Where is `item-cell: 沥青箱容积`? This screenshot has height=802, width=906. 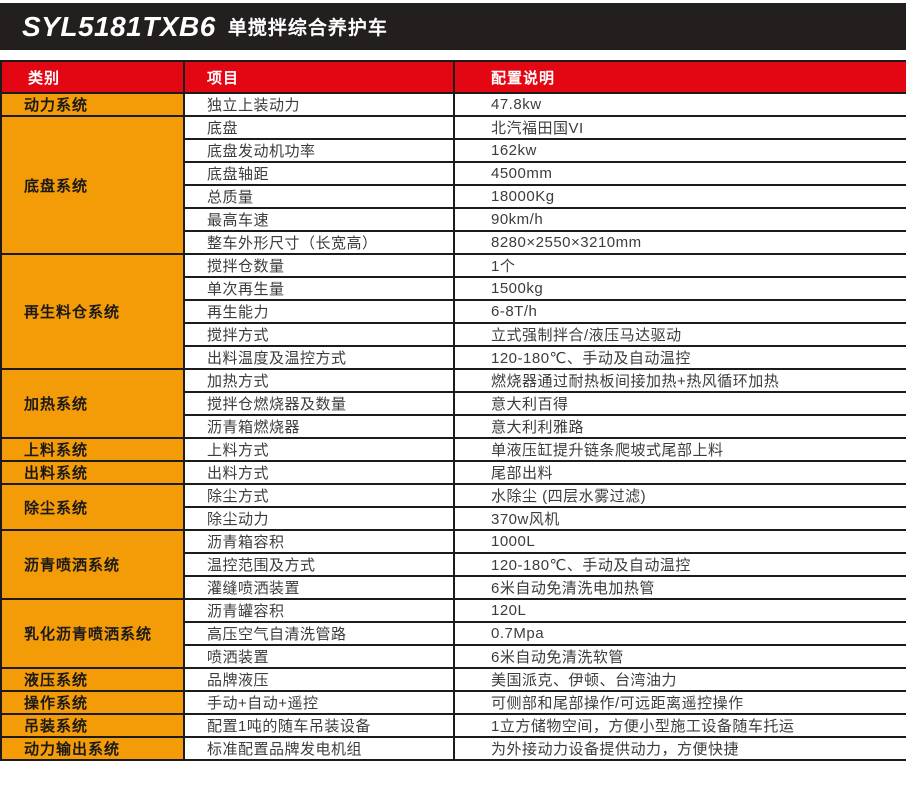 item-cell: 沥青箱容积 is located at coordinates (319, 541).